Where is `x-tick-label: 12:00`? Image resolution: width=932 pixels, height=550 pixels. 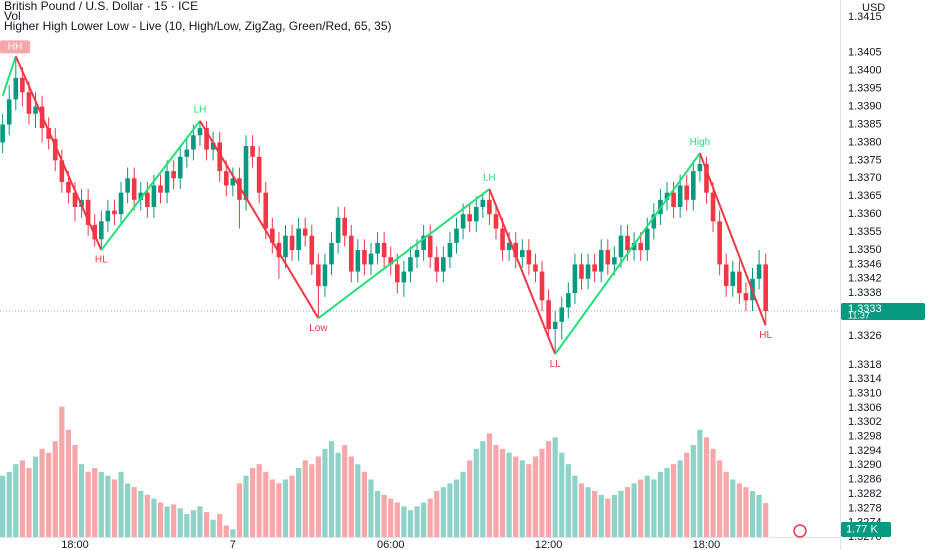
x-tick-label: 12:00 is located at coordinates (549, 544).